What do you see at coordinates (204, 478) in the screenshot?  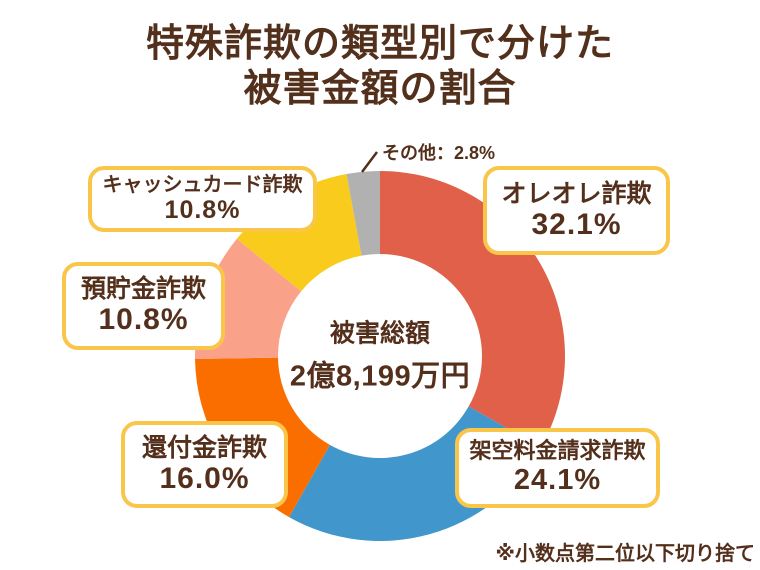 I see `label-box-percent: 16.0%` at bounding box center [204, 478].